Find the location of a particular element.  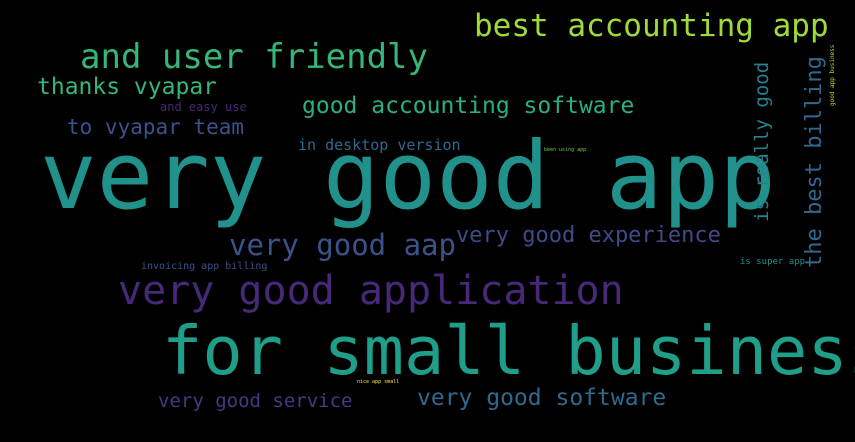

word-very-good-aap: very good aap is located at coordinates (342, 245).